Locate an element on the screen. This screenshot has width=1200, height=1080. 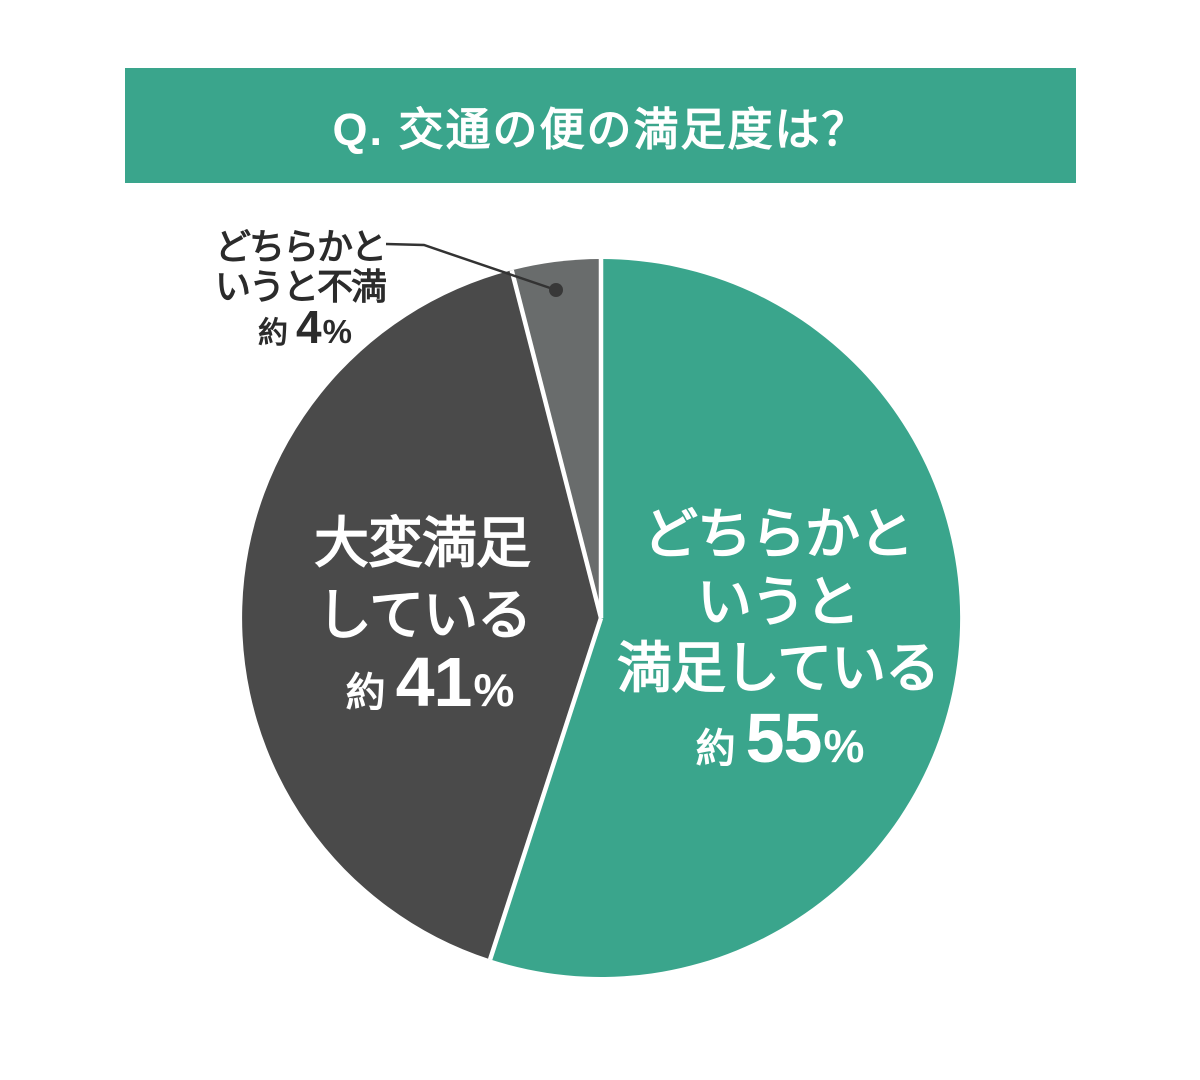
slice-value-number: 4 is located at coordinates (309, 327).